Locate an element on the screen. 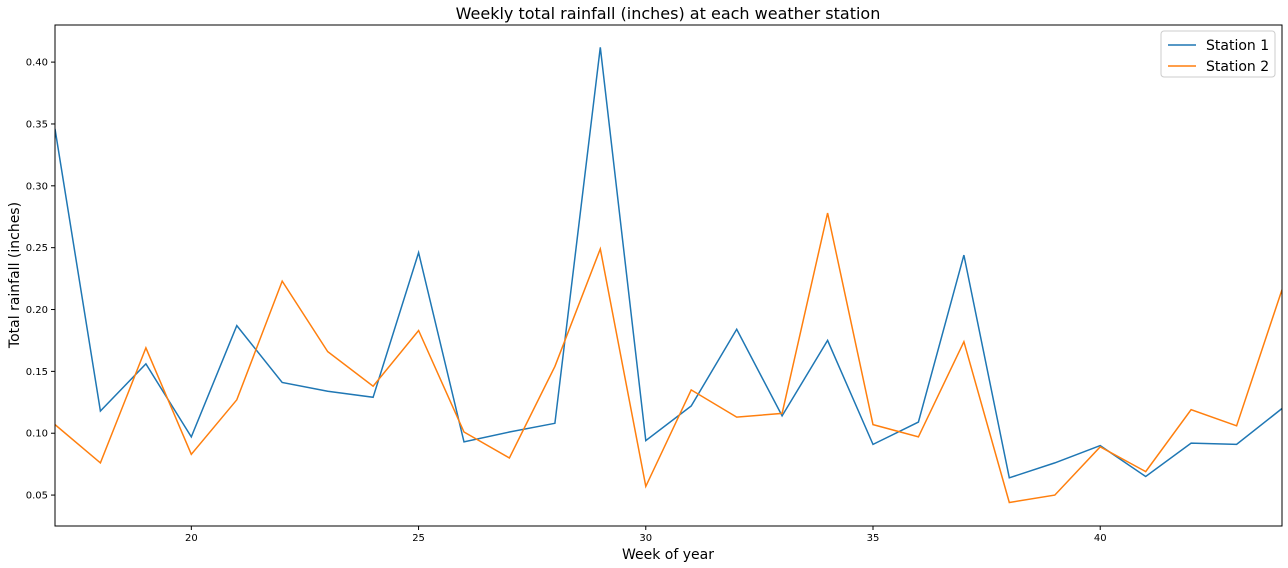  x-tick-label: 40 is located at coordinates (1100, 538).